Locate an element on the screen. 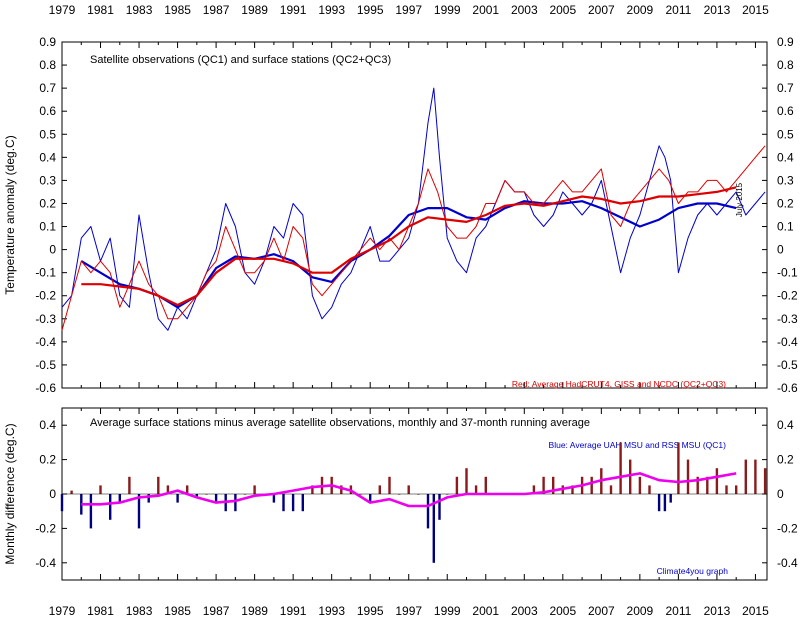 The width and height of the screenshot is (800, 625). bottom-year-label: 2001 is located at coordinates (485, 611).